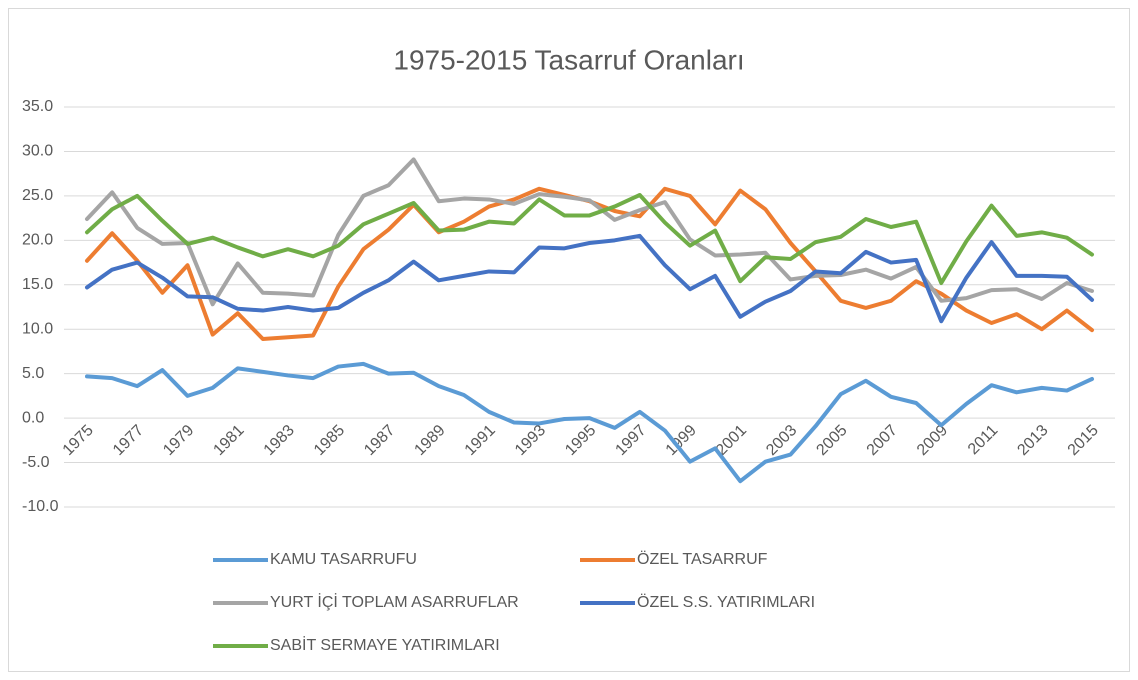  What do you see at coordinates (385, 644) in the screenshot?
I see `legend-label: SABİT SERMAYE YATIRIMLARI` at bounding box center [385, 644].